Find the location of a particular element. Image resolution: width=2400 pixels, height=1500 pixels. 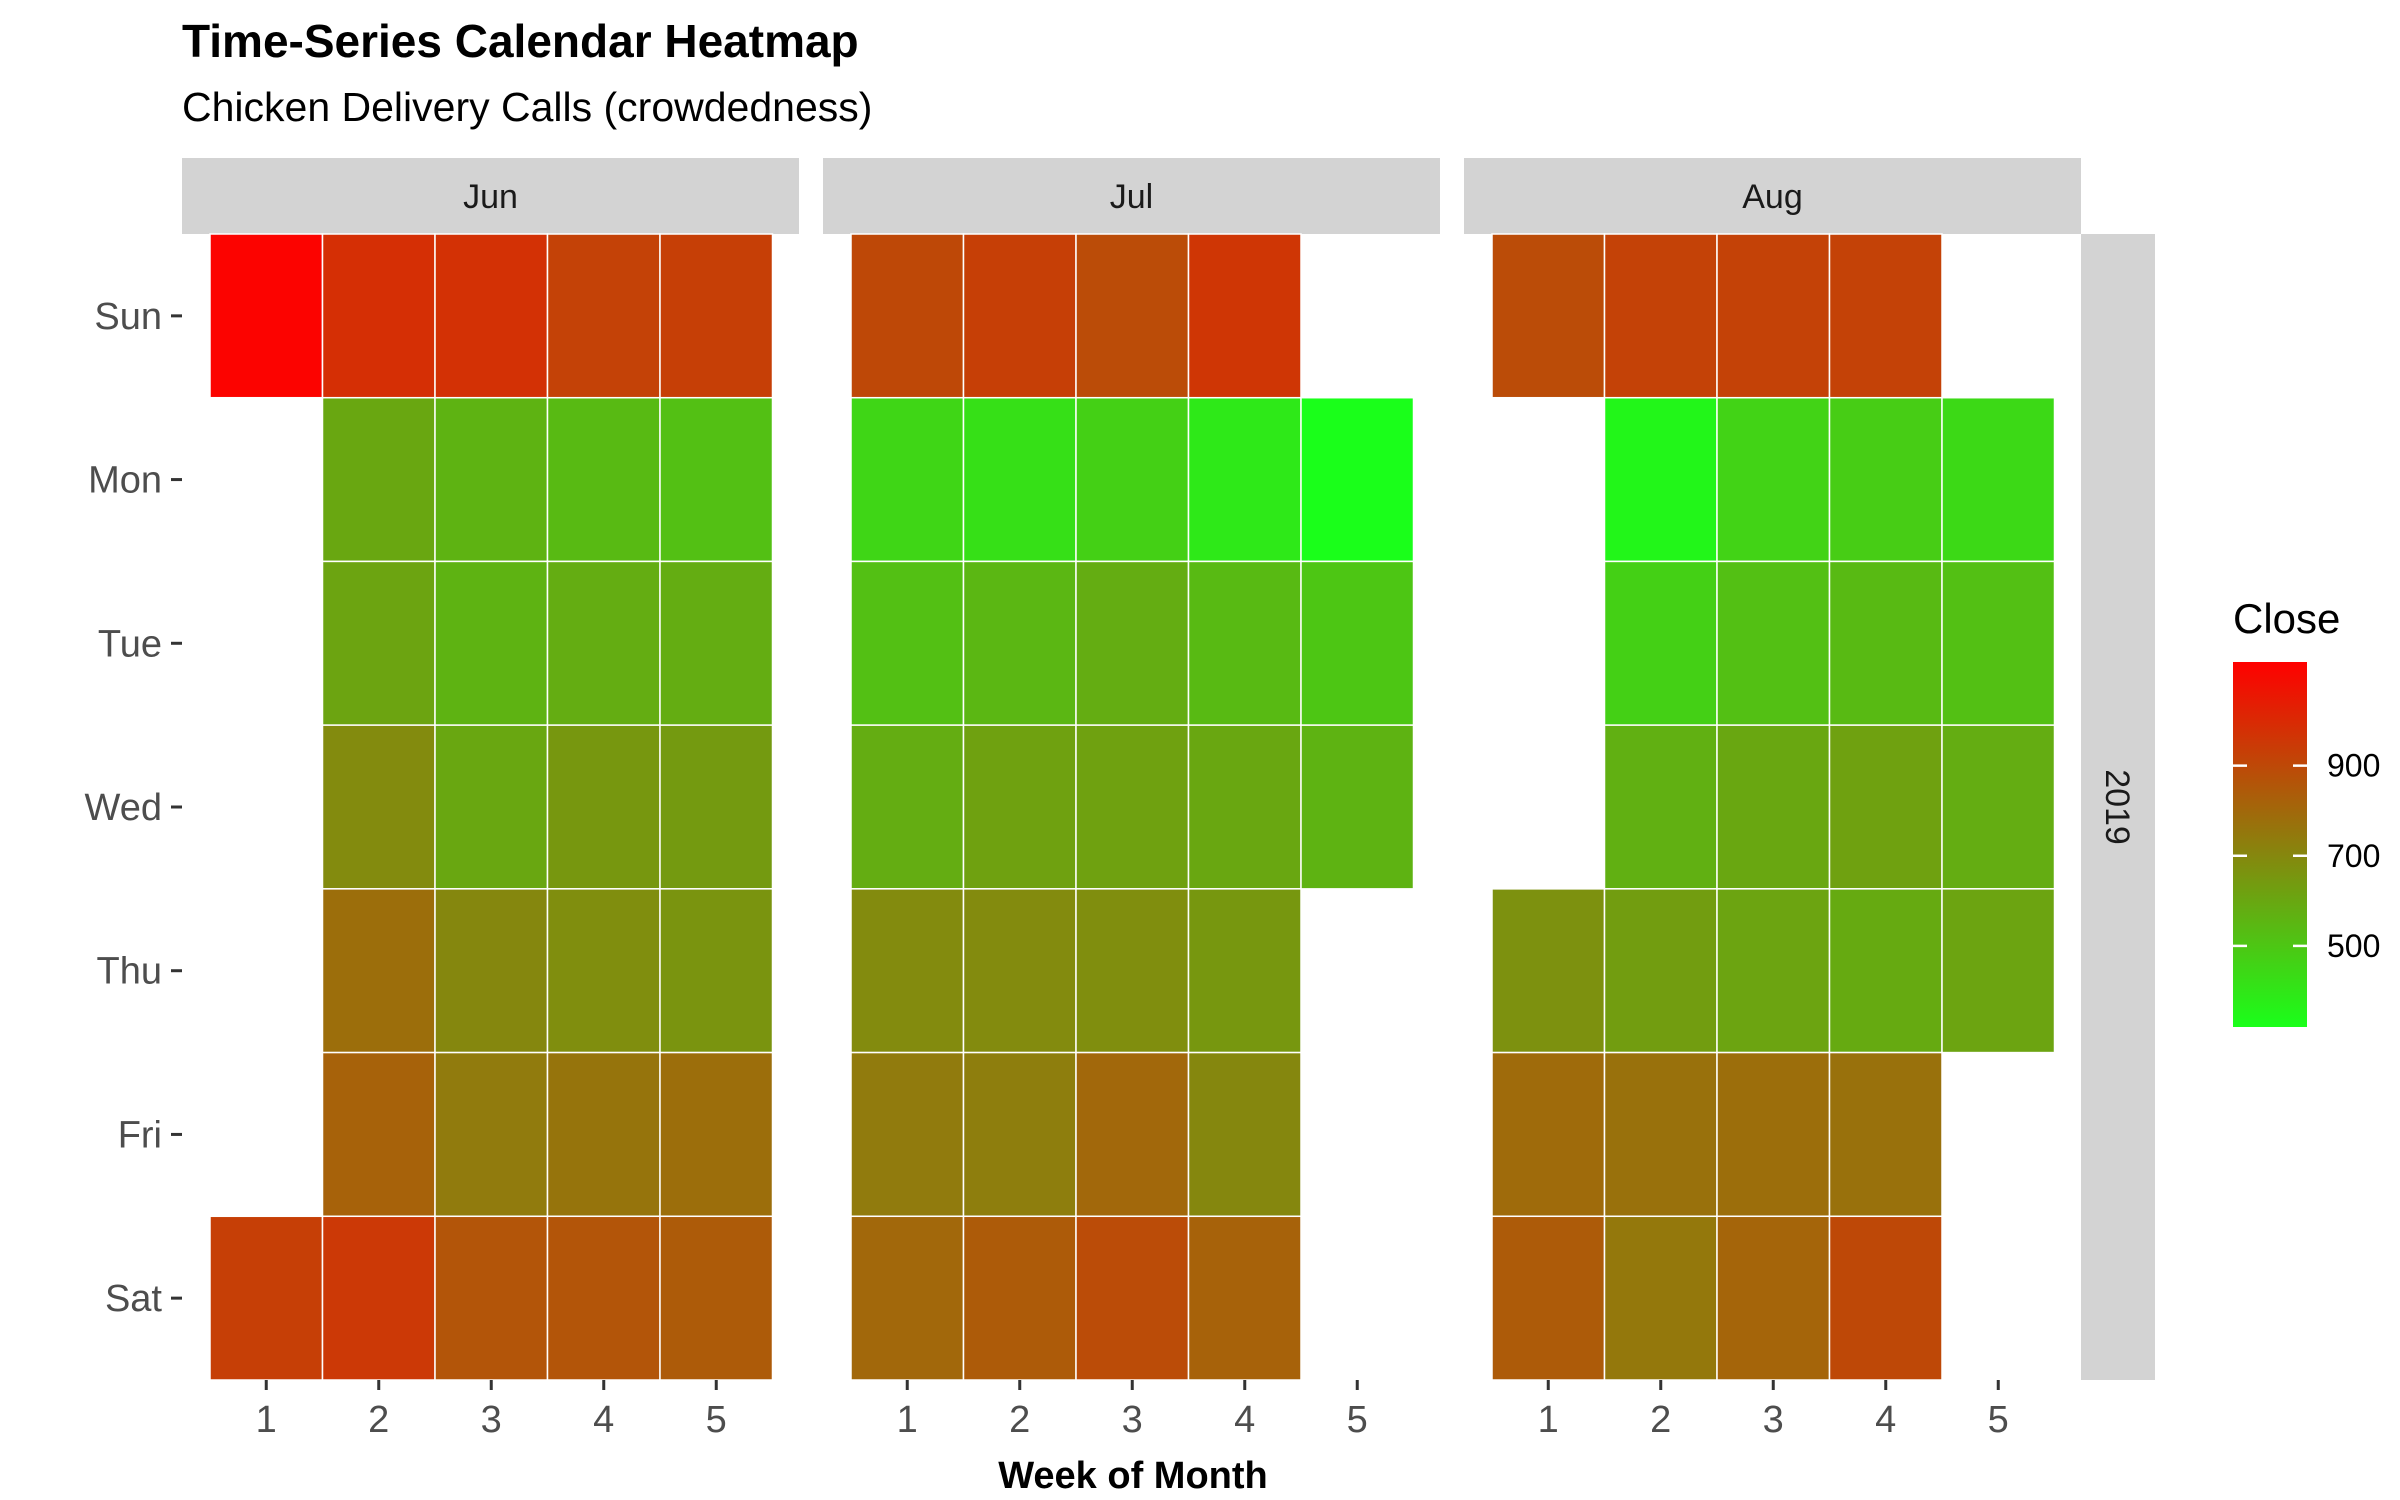

y-tick-label: Wed is located at coordinates (123, 808).